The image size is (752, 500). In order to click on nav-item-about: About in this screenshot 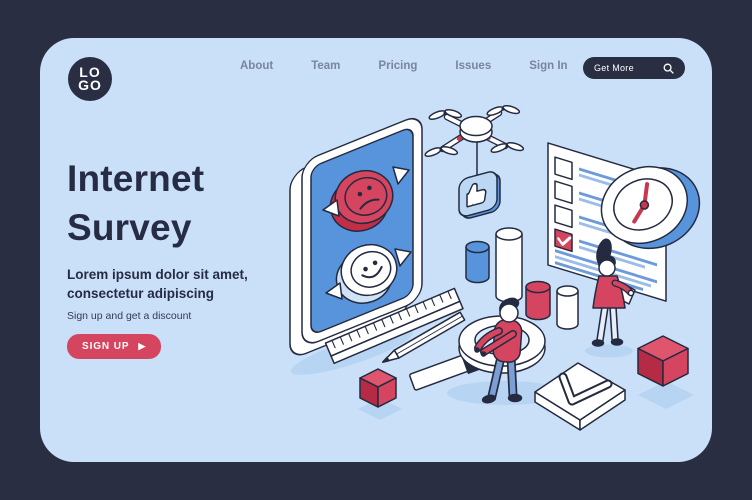, I will do `click(257, 66)`.